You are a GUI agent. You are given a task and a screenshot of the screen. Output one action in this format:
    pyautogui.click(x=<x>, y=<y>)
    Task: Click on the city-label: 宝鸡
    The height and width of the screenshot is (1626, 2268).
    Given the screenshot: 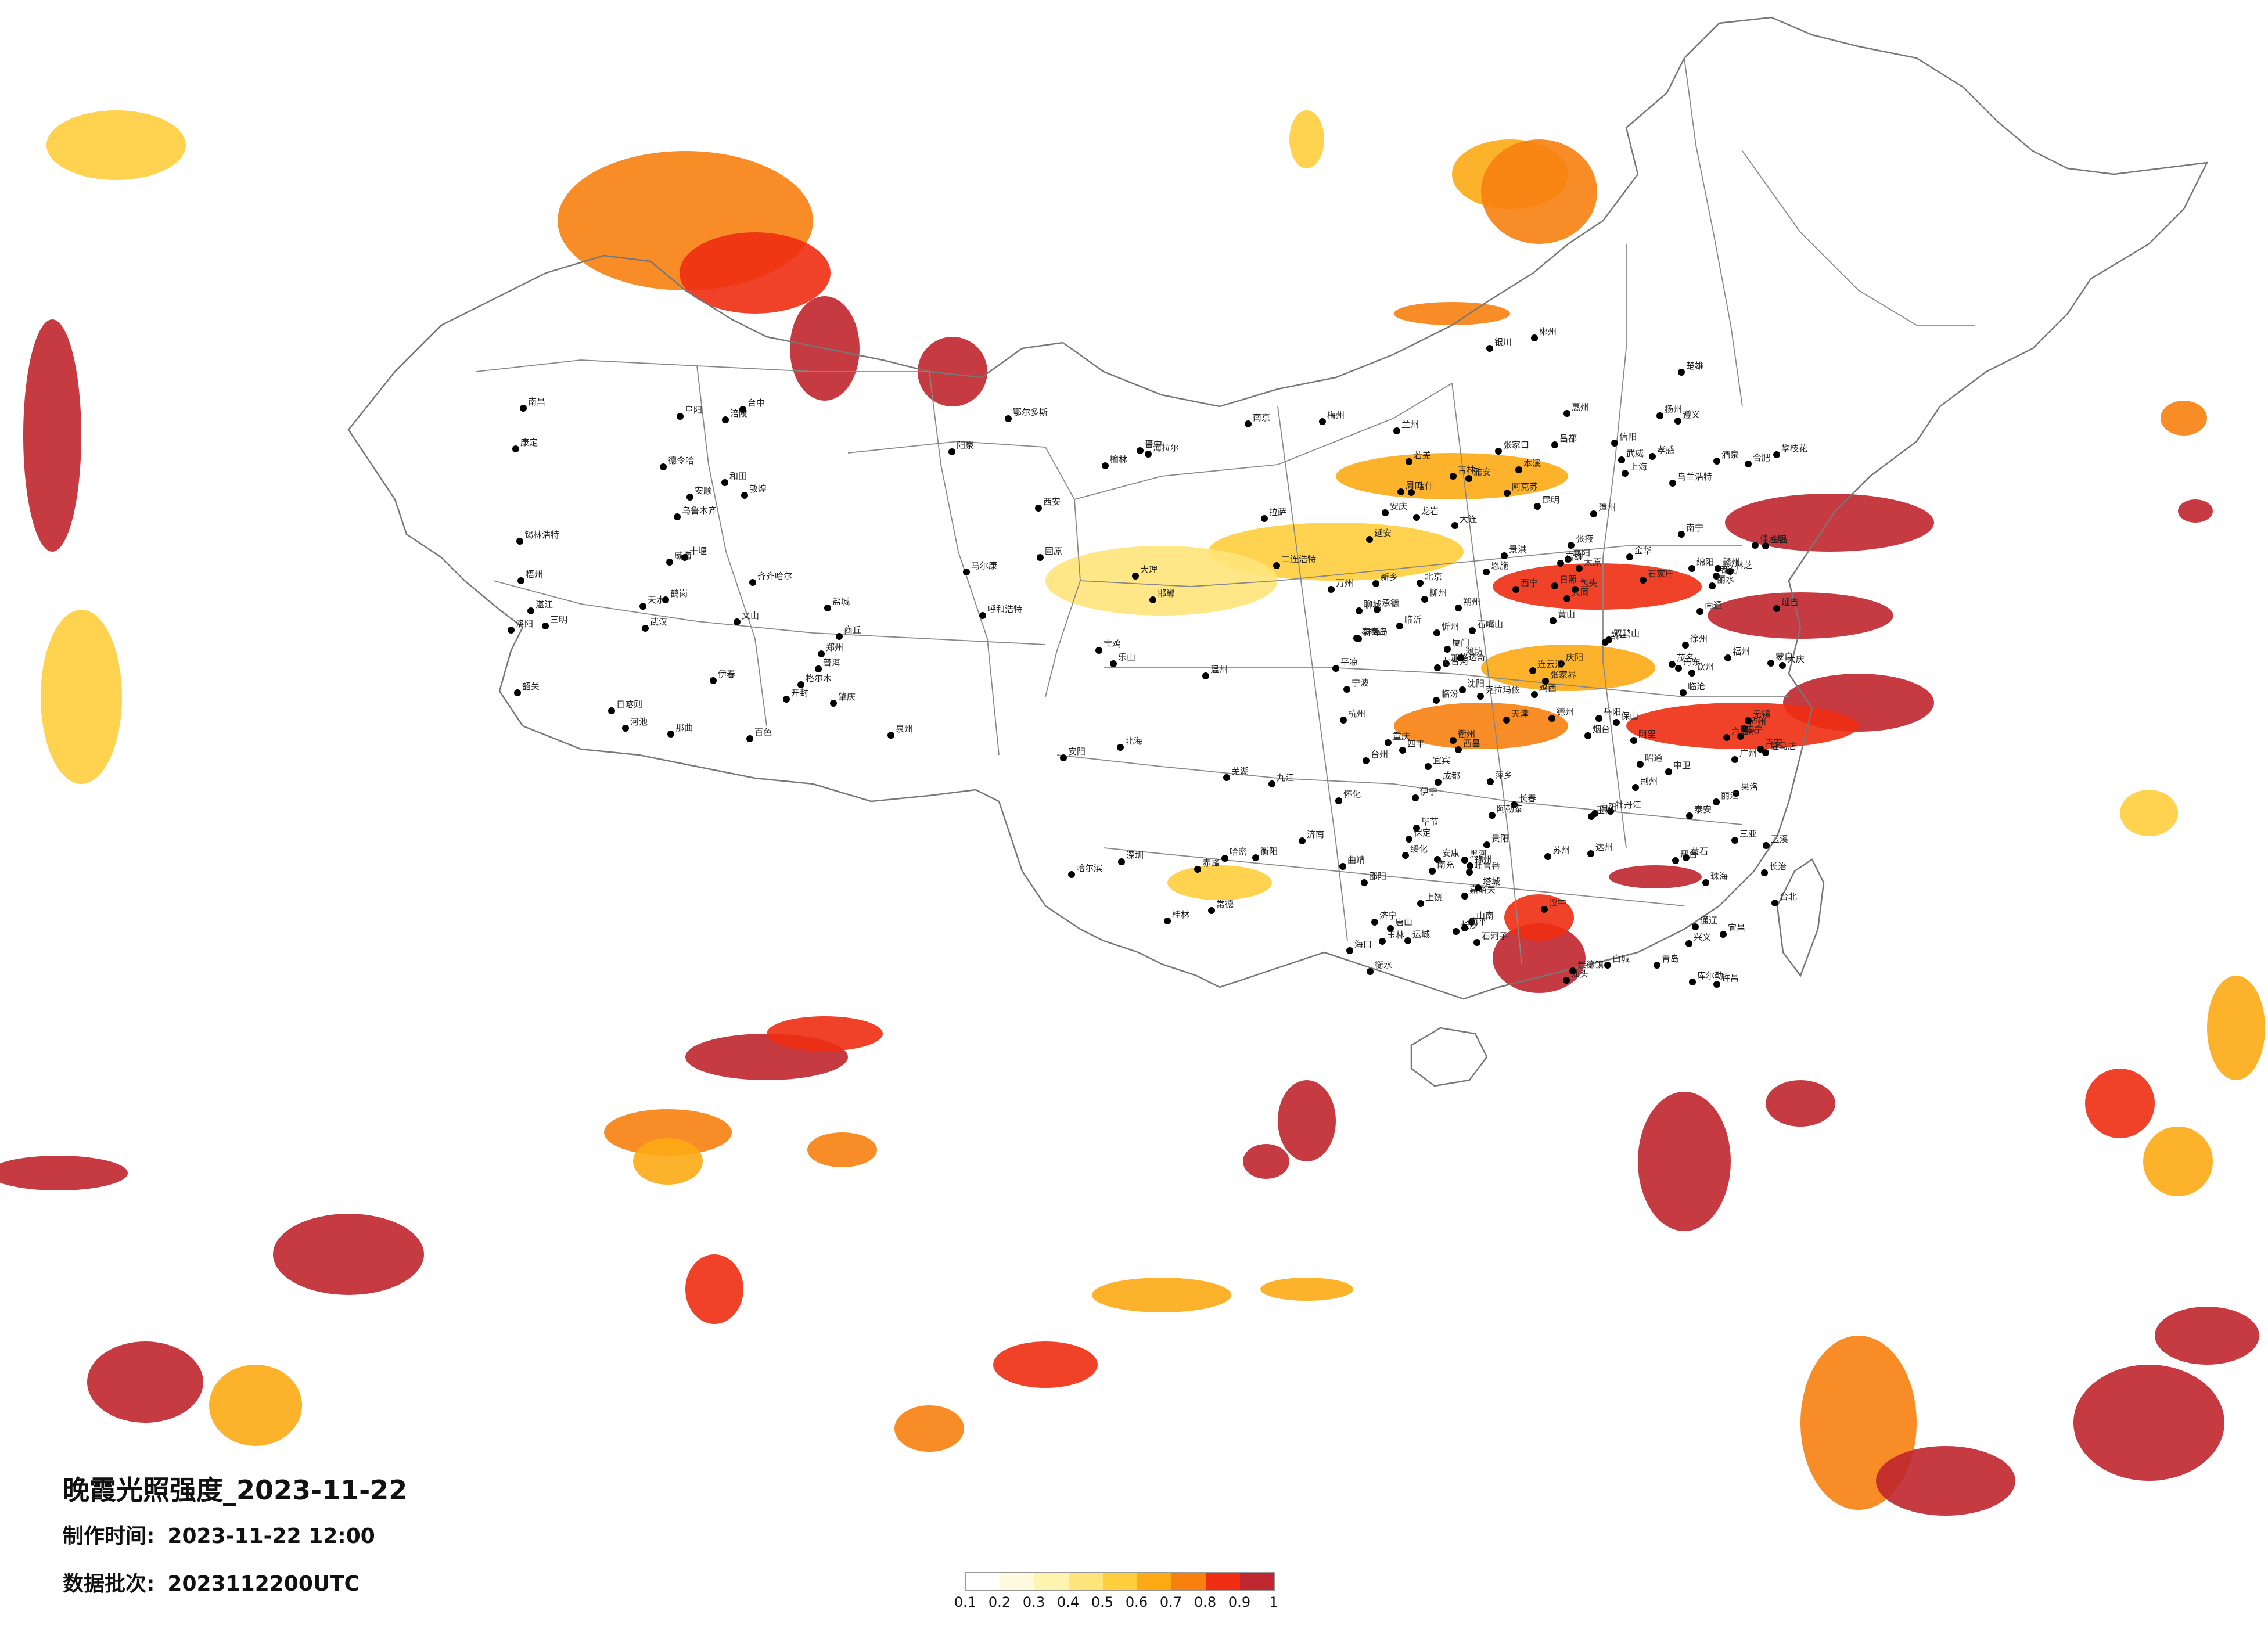 What is the action you would take?
    pyautogui.click(x=1112, y=644)
    